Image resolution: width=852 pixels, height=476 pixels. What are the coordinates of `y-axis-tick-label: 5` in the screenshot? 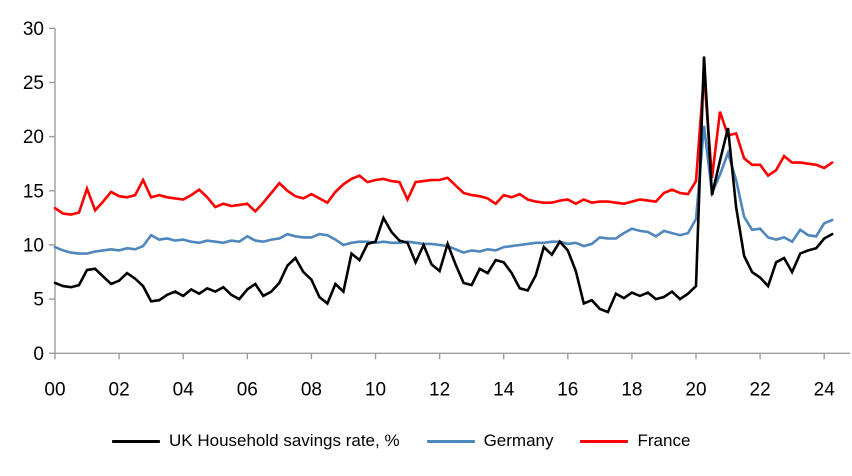 It's located at (38, 300).